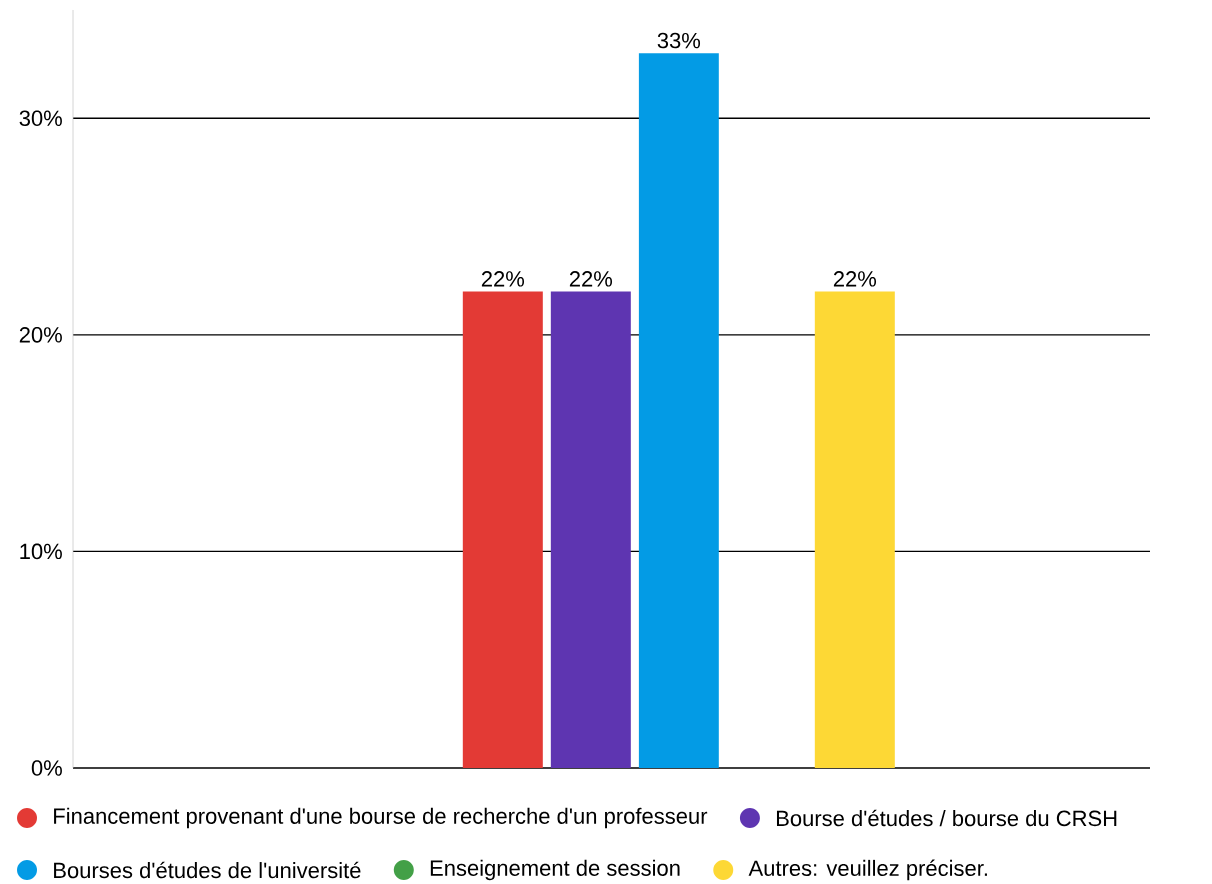  Describe the element at coordinates (207, 870) in the screenshot. I see `legend-label: Bourses d'études de l'université` at that location.